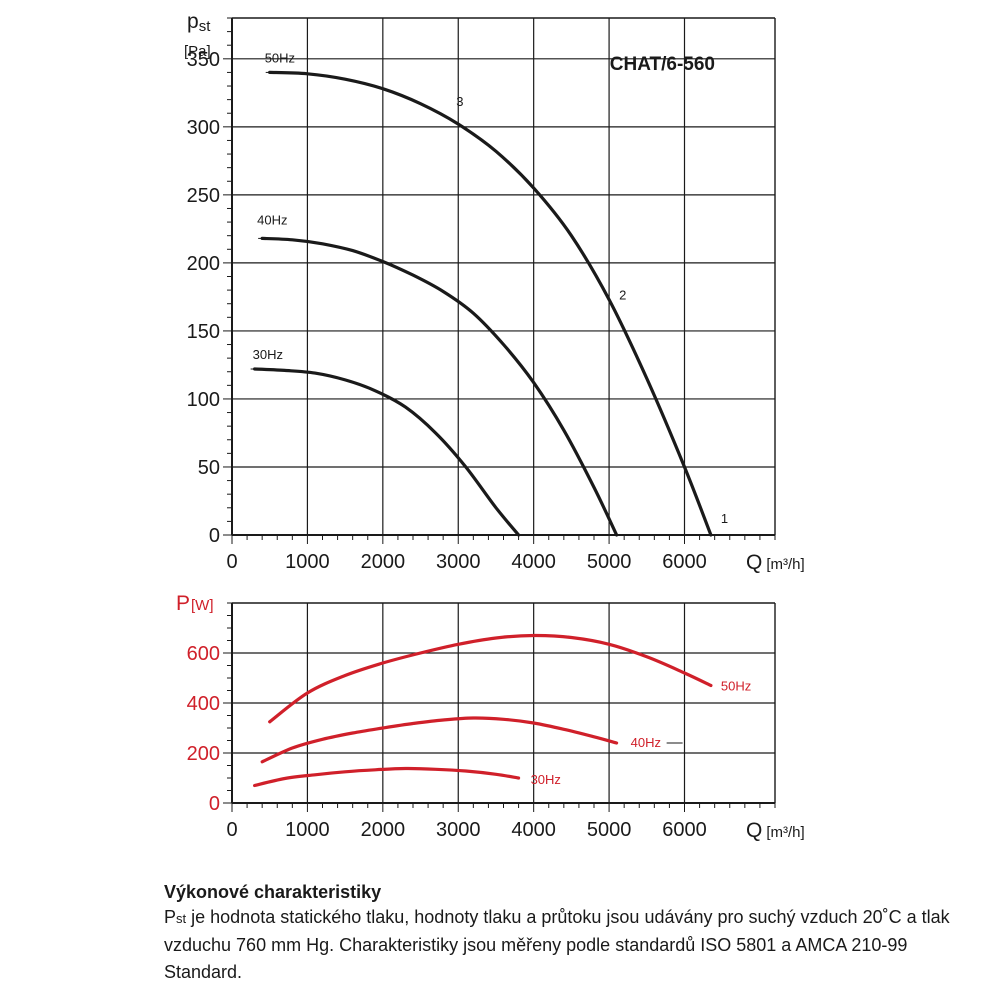 This screenshot has height=1000, width=1000. I want to click on y-tick-label: 50, so click(209, 468).